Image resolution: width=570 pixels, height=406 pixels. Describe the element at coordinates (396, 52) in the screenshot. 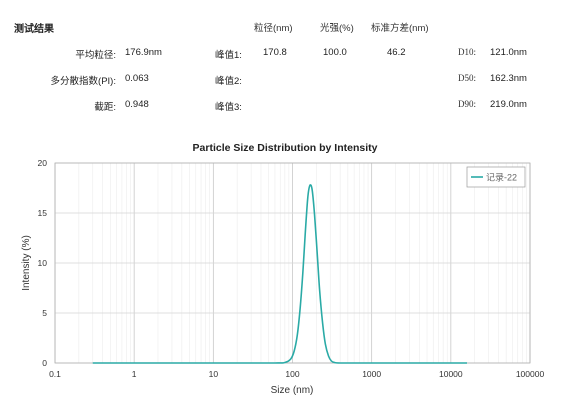

I see `peak1-std: 46.2` at that location.